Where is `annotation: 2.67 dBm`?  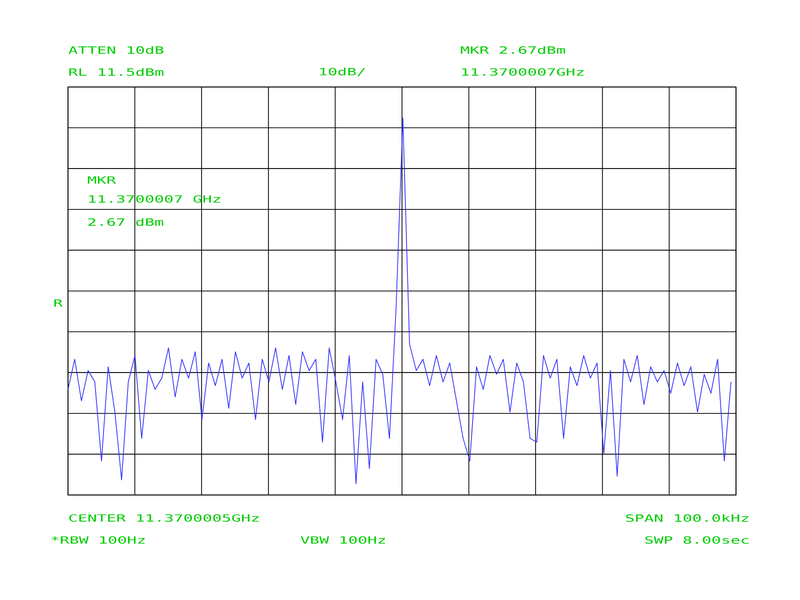
annotation: 2.67 dBm is located at coordinates (126, 222).